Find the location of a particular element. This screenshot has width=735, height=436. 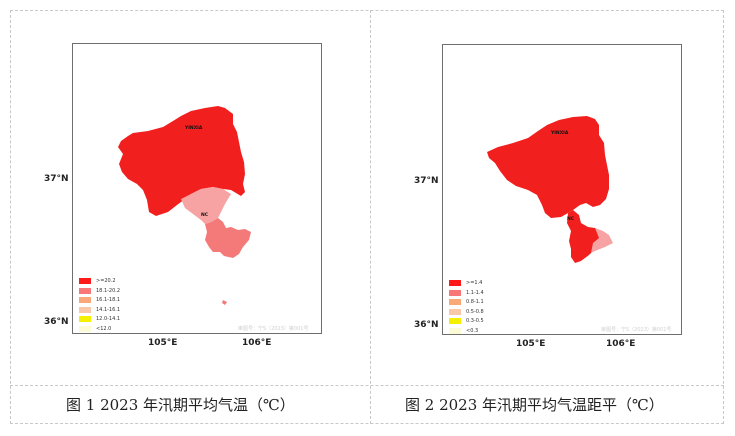

legend-label: >=1.4 is located at coordinates (474, 283).